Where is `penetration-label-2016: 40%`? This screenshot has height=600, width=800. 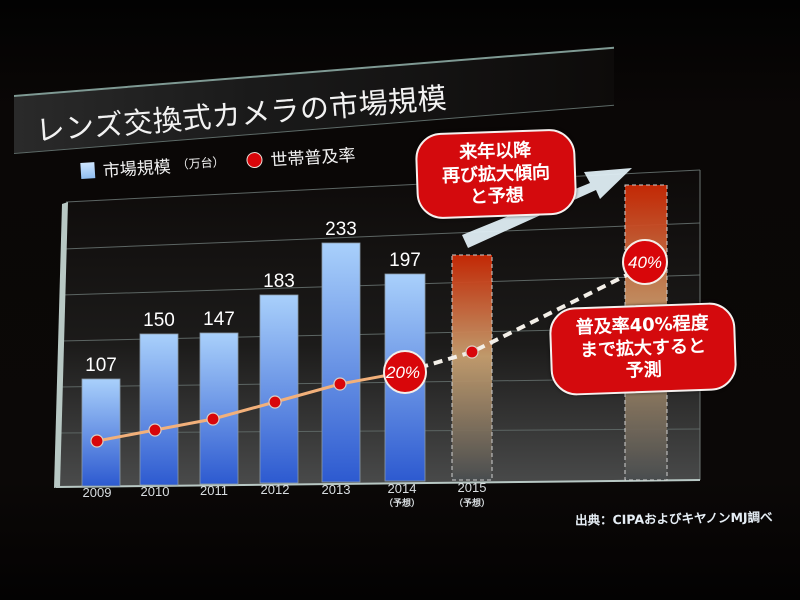
penetration-label-2016: 40% is located at coordinates (645, 262).